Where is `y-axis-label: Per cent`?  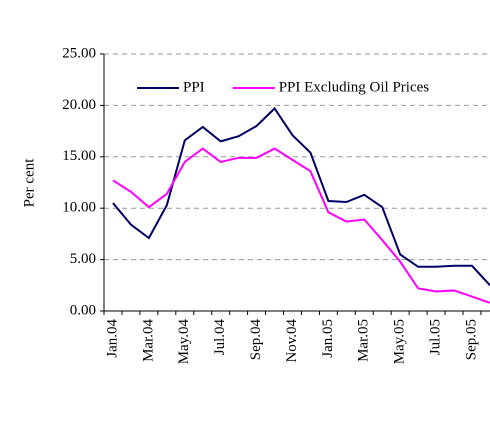
y-axis-label: Per cent is located at coordinates (29, 183).